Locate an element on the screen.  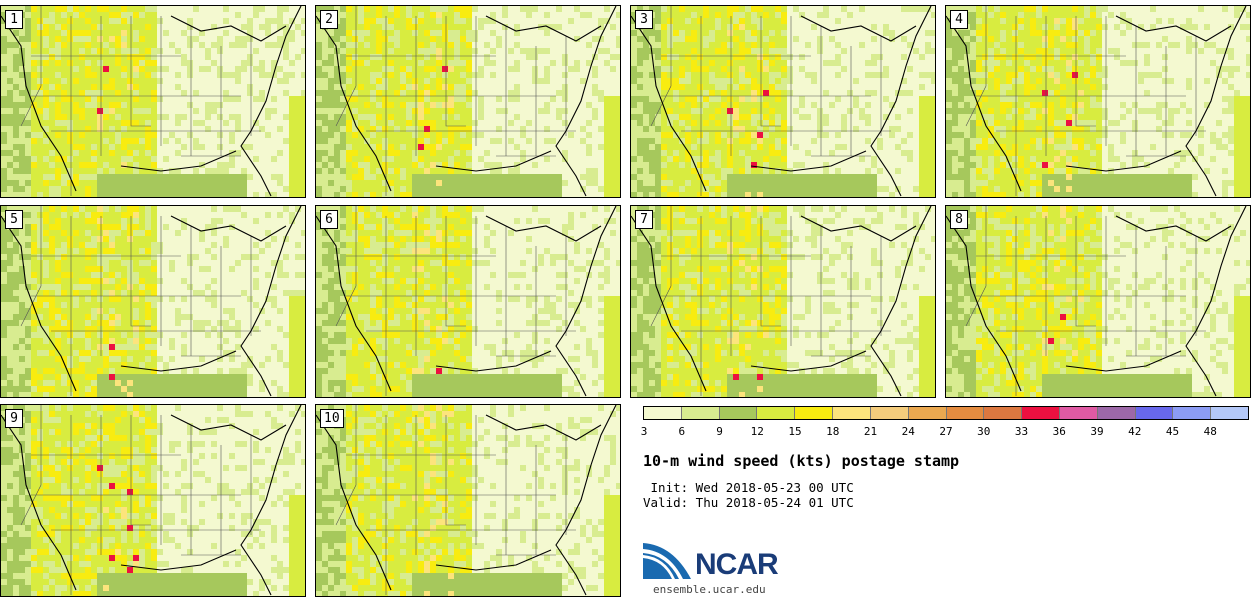
member-panel-1: 1 is located at coordinates (153, 101).